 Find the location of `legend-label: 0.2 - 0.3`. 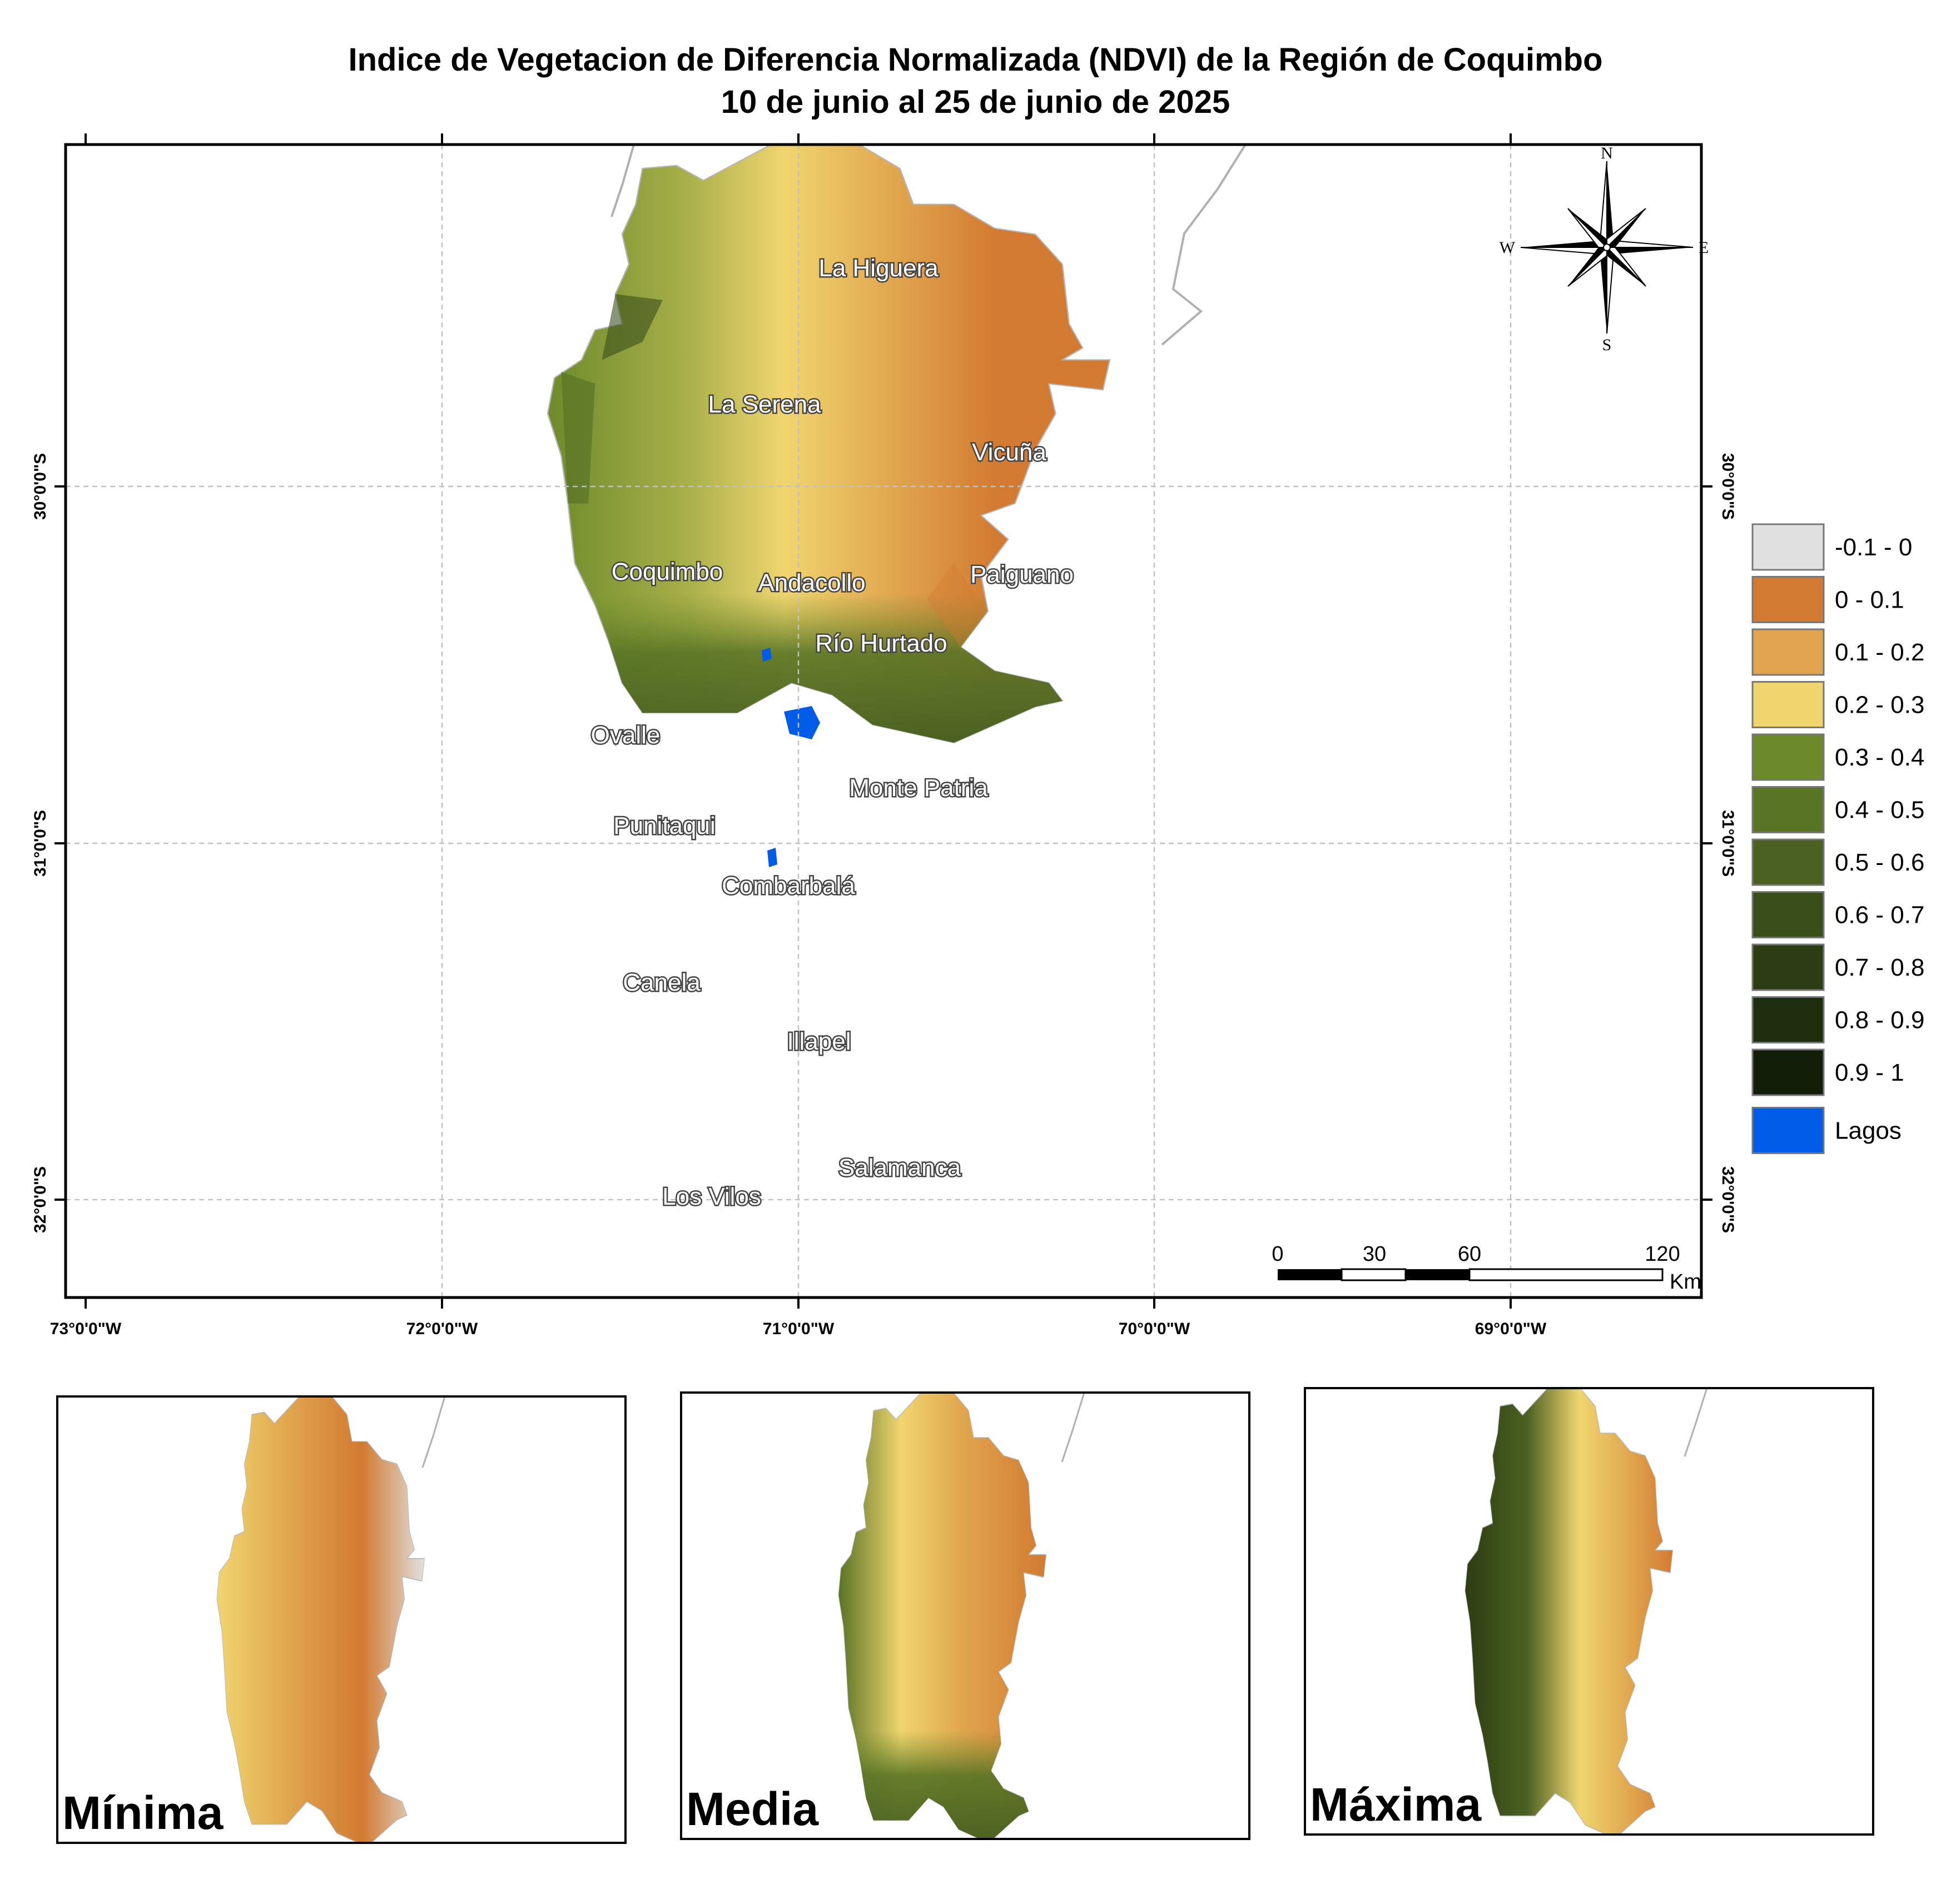

legend-label: 0.2 - 0.3 is located at coordinates (1879, 705).